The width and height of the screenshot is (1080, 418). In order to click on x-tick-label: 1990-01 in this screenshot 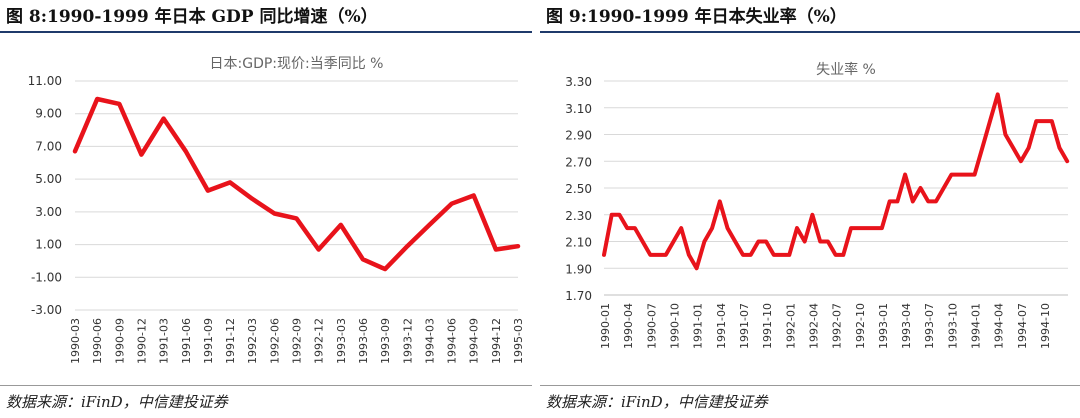, I will do `click(605, 326)`.